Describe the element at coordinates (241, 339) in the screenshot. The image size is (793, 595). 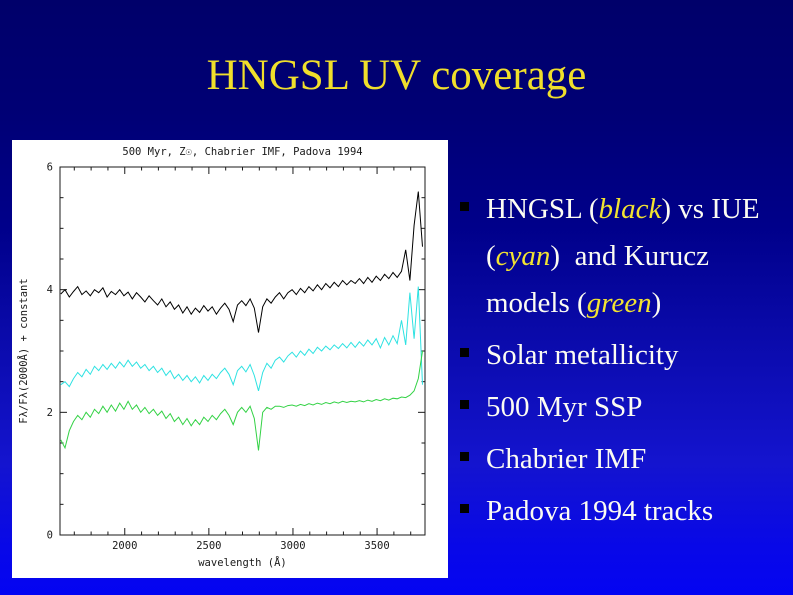
I see `series-iue` at that location.